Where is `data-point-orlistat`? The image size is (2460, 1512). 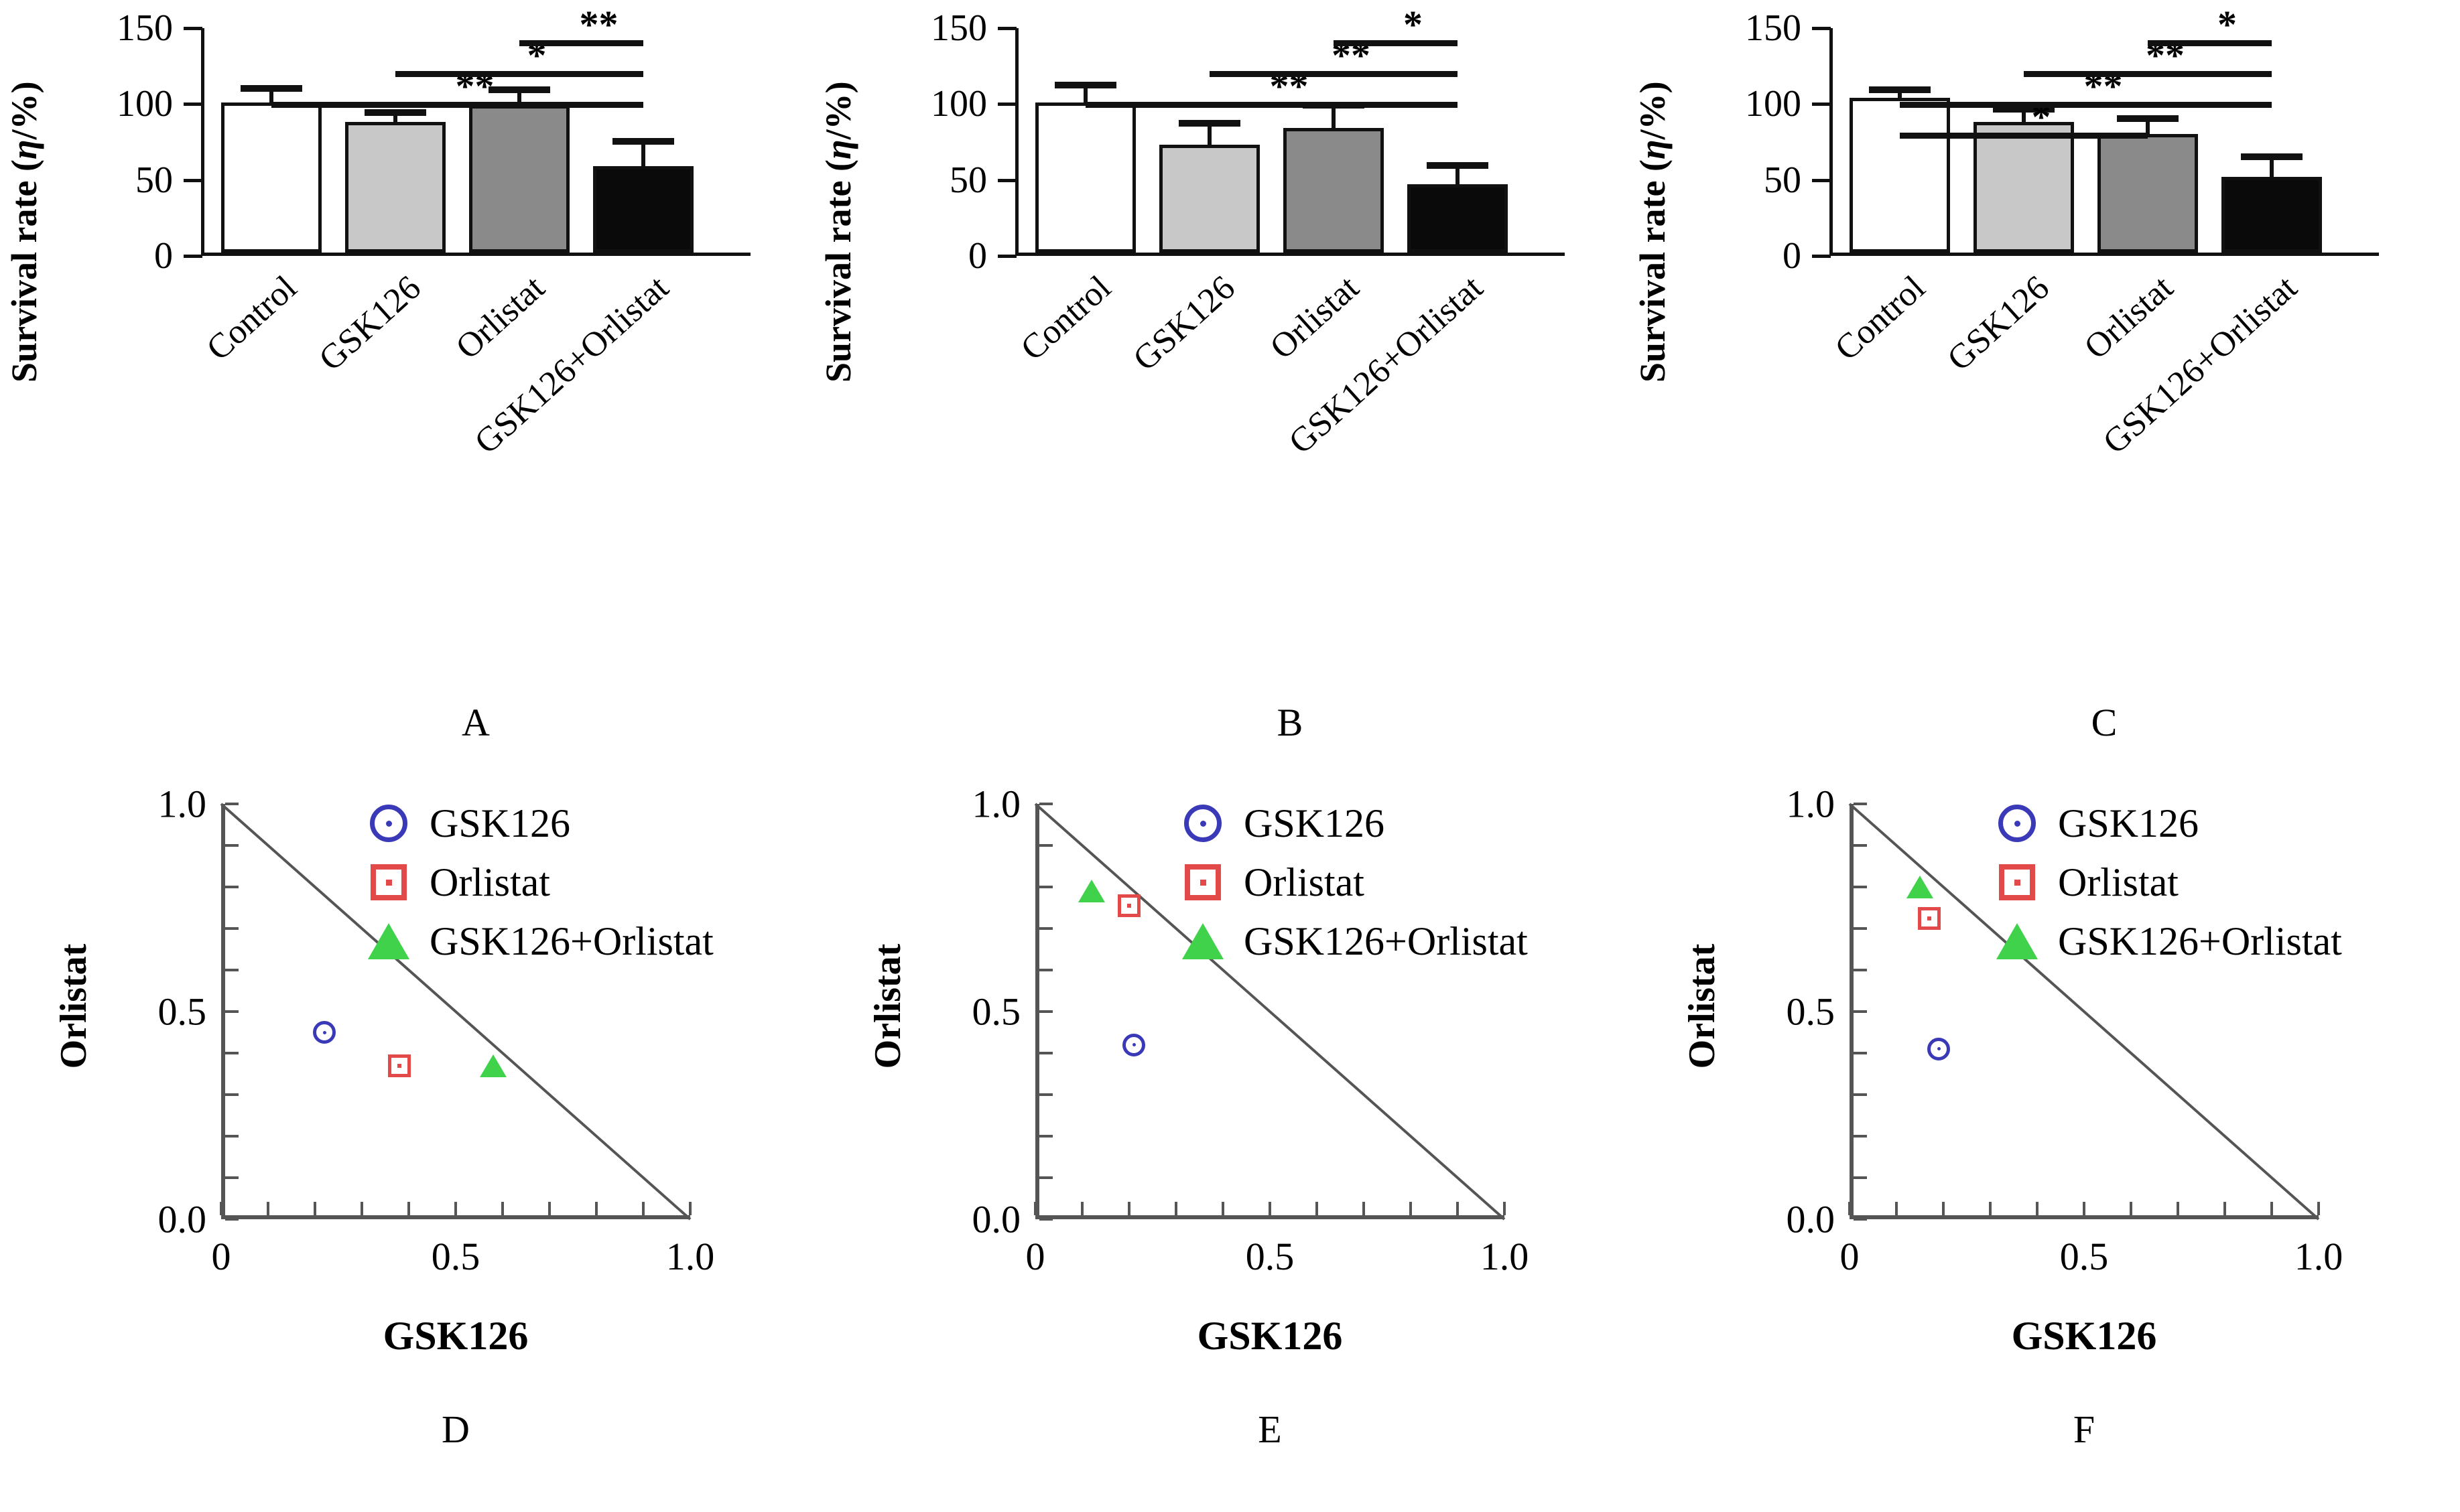
data-point-orlistat is located at coordinates (1129, 905).